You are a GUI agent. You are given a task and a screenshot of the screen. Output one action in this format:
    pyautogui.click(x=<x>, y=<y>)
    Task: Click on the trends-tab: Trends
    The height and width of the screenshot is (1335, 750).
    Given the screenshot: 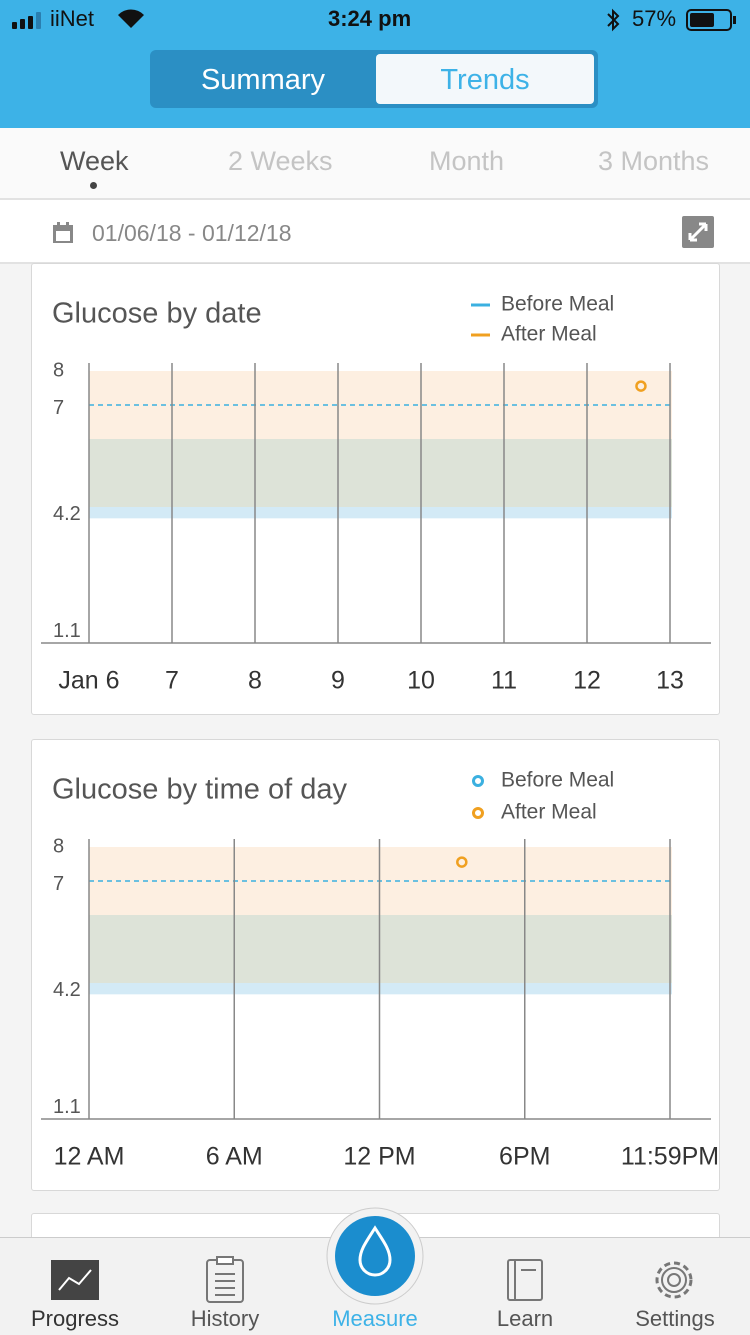 What is the action you would take?
    pyautogui.click(x=485, y=79)
    